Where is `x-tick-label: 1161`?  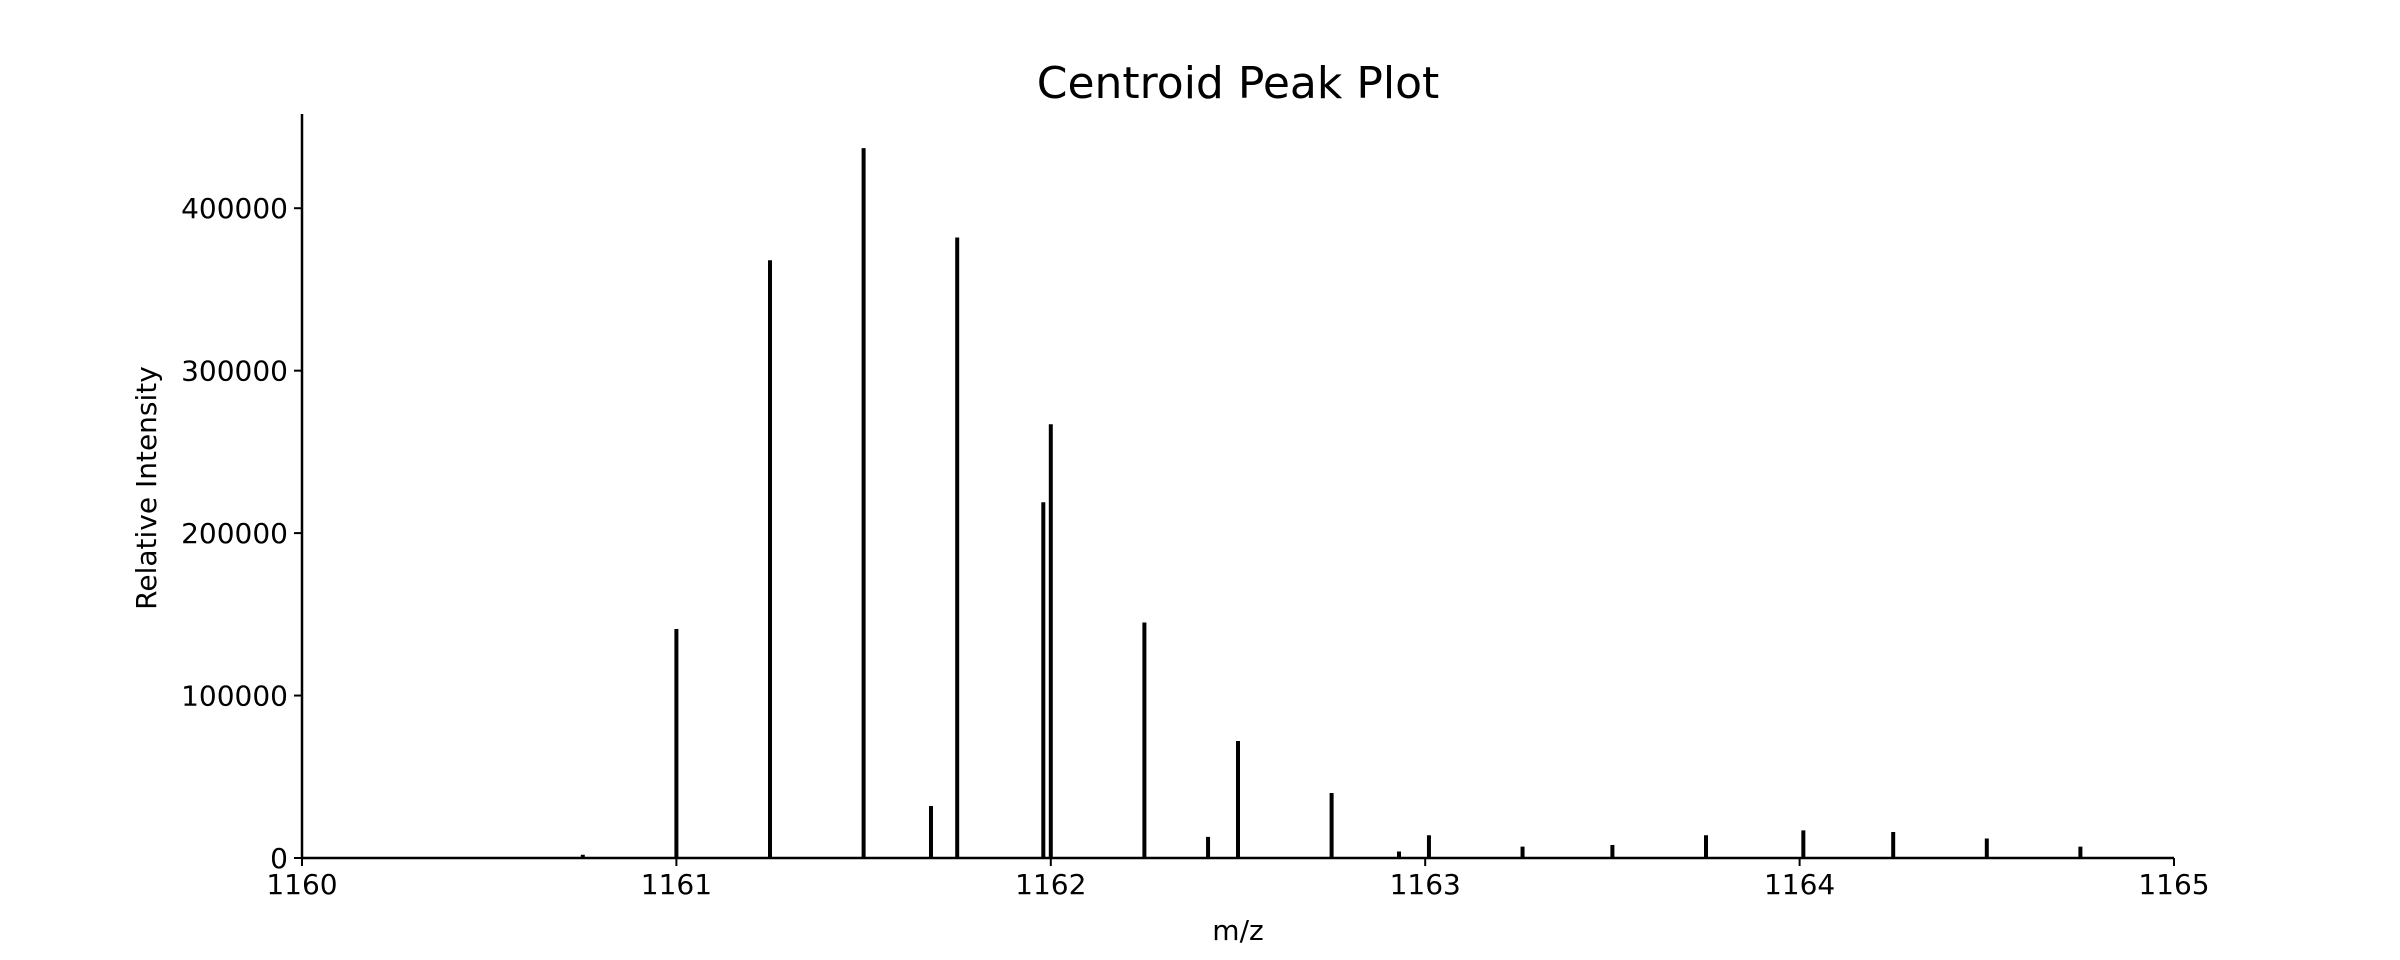 x-tick-label: 1161 is located at coordinates (676, 884).